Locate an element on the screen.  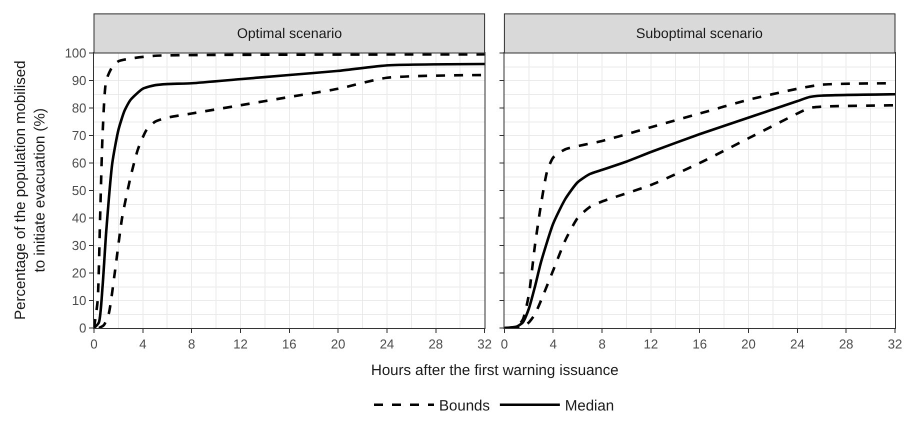
chart-title: Suboptimal scenario is located at coordinates (700, 33).